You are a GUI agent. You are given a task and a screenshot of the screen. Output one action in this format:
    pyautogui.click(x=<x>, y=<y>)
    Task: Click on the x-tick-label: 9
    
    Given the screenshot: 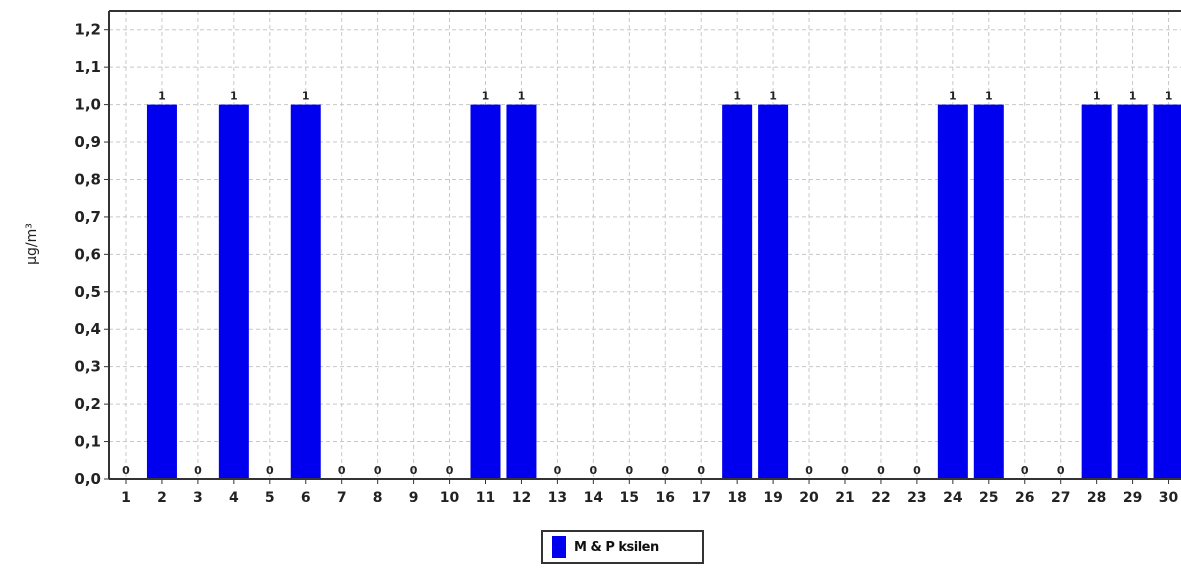 What is the action you would take?
    pyautogui.click(x=414, y=498)
    